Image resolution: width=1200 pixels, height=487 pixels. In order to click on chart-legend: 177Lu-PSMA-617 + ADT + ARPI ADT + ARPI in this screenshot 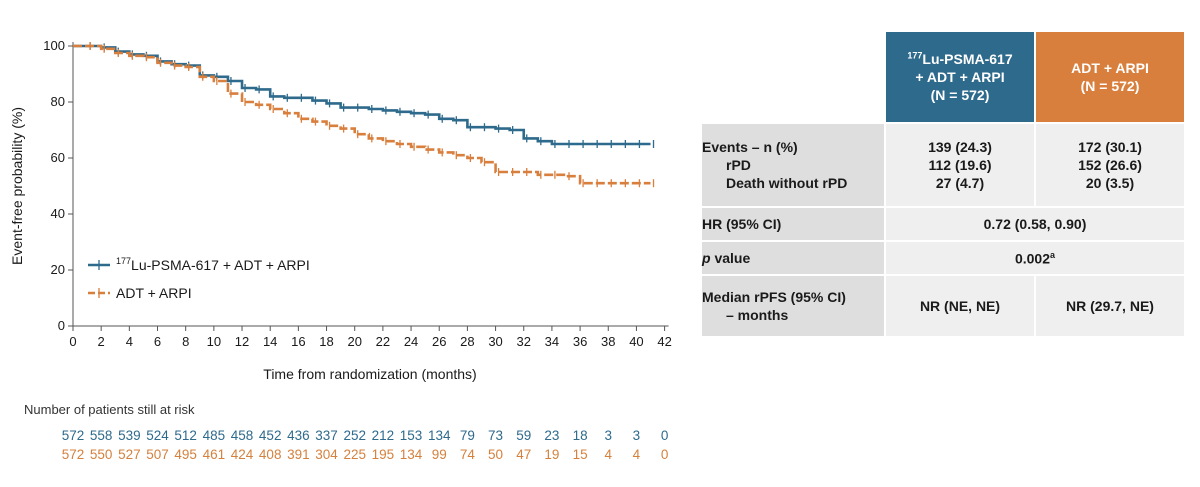, I will do `click(199, 278)`.